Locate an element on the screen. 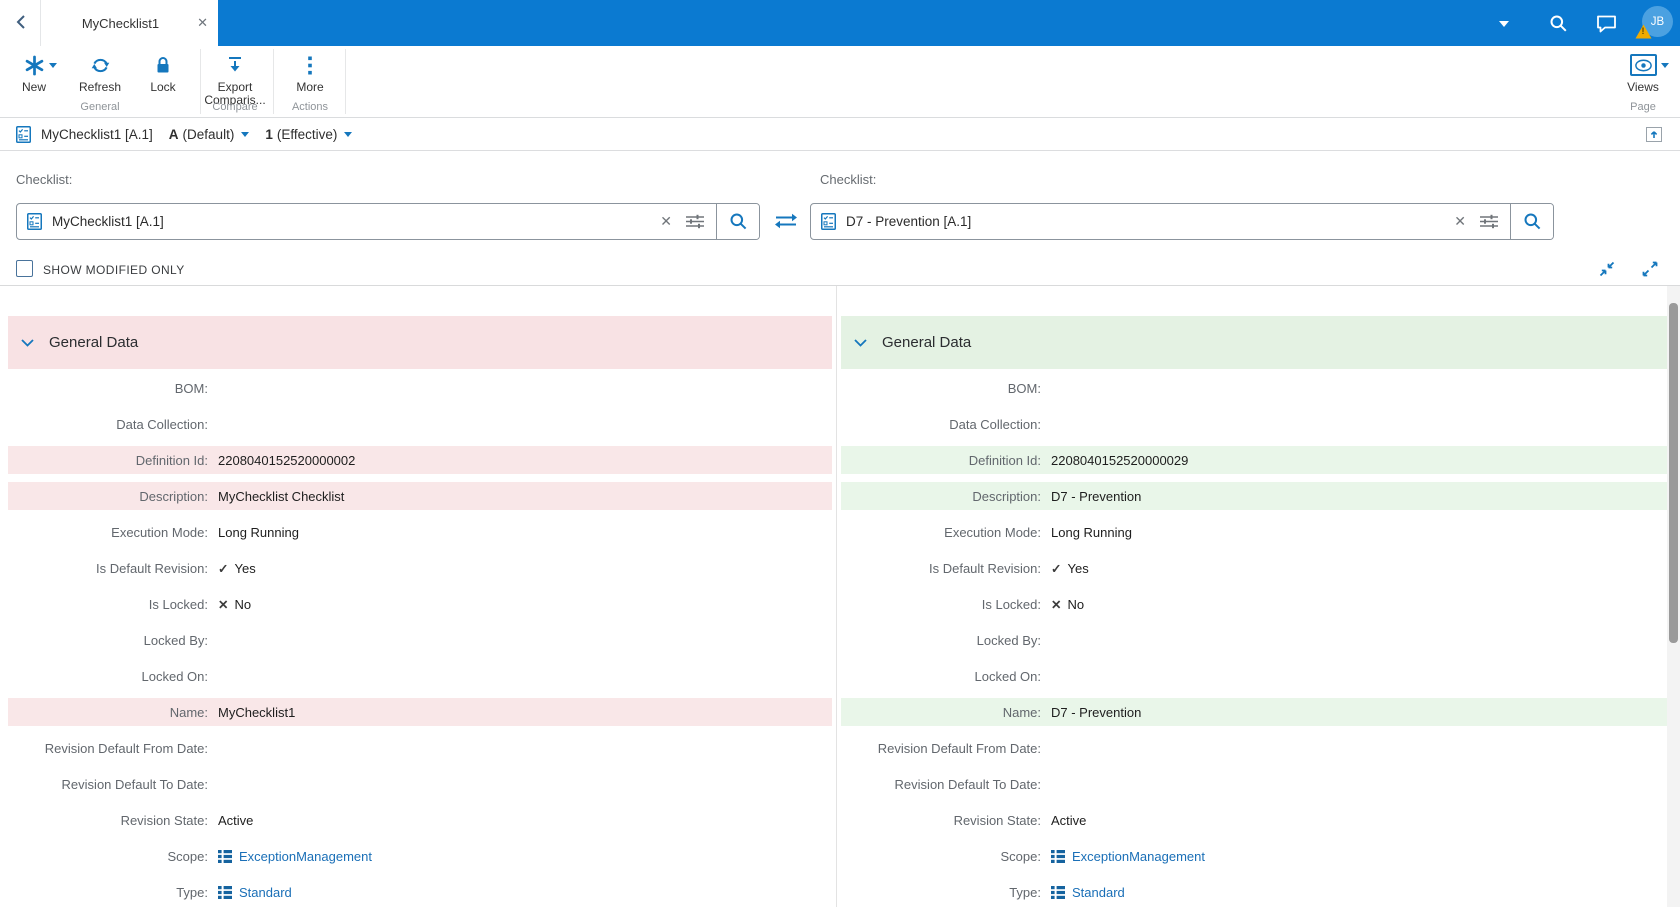  tab-overflow-chevron-icon is located at coordinates (1504, 24).